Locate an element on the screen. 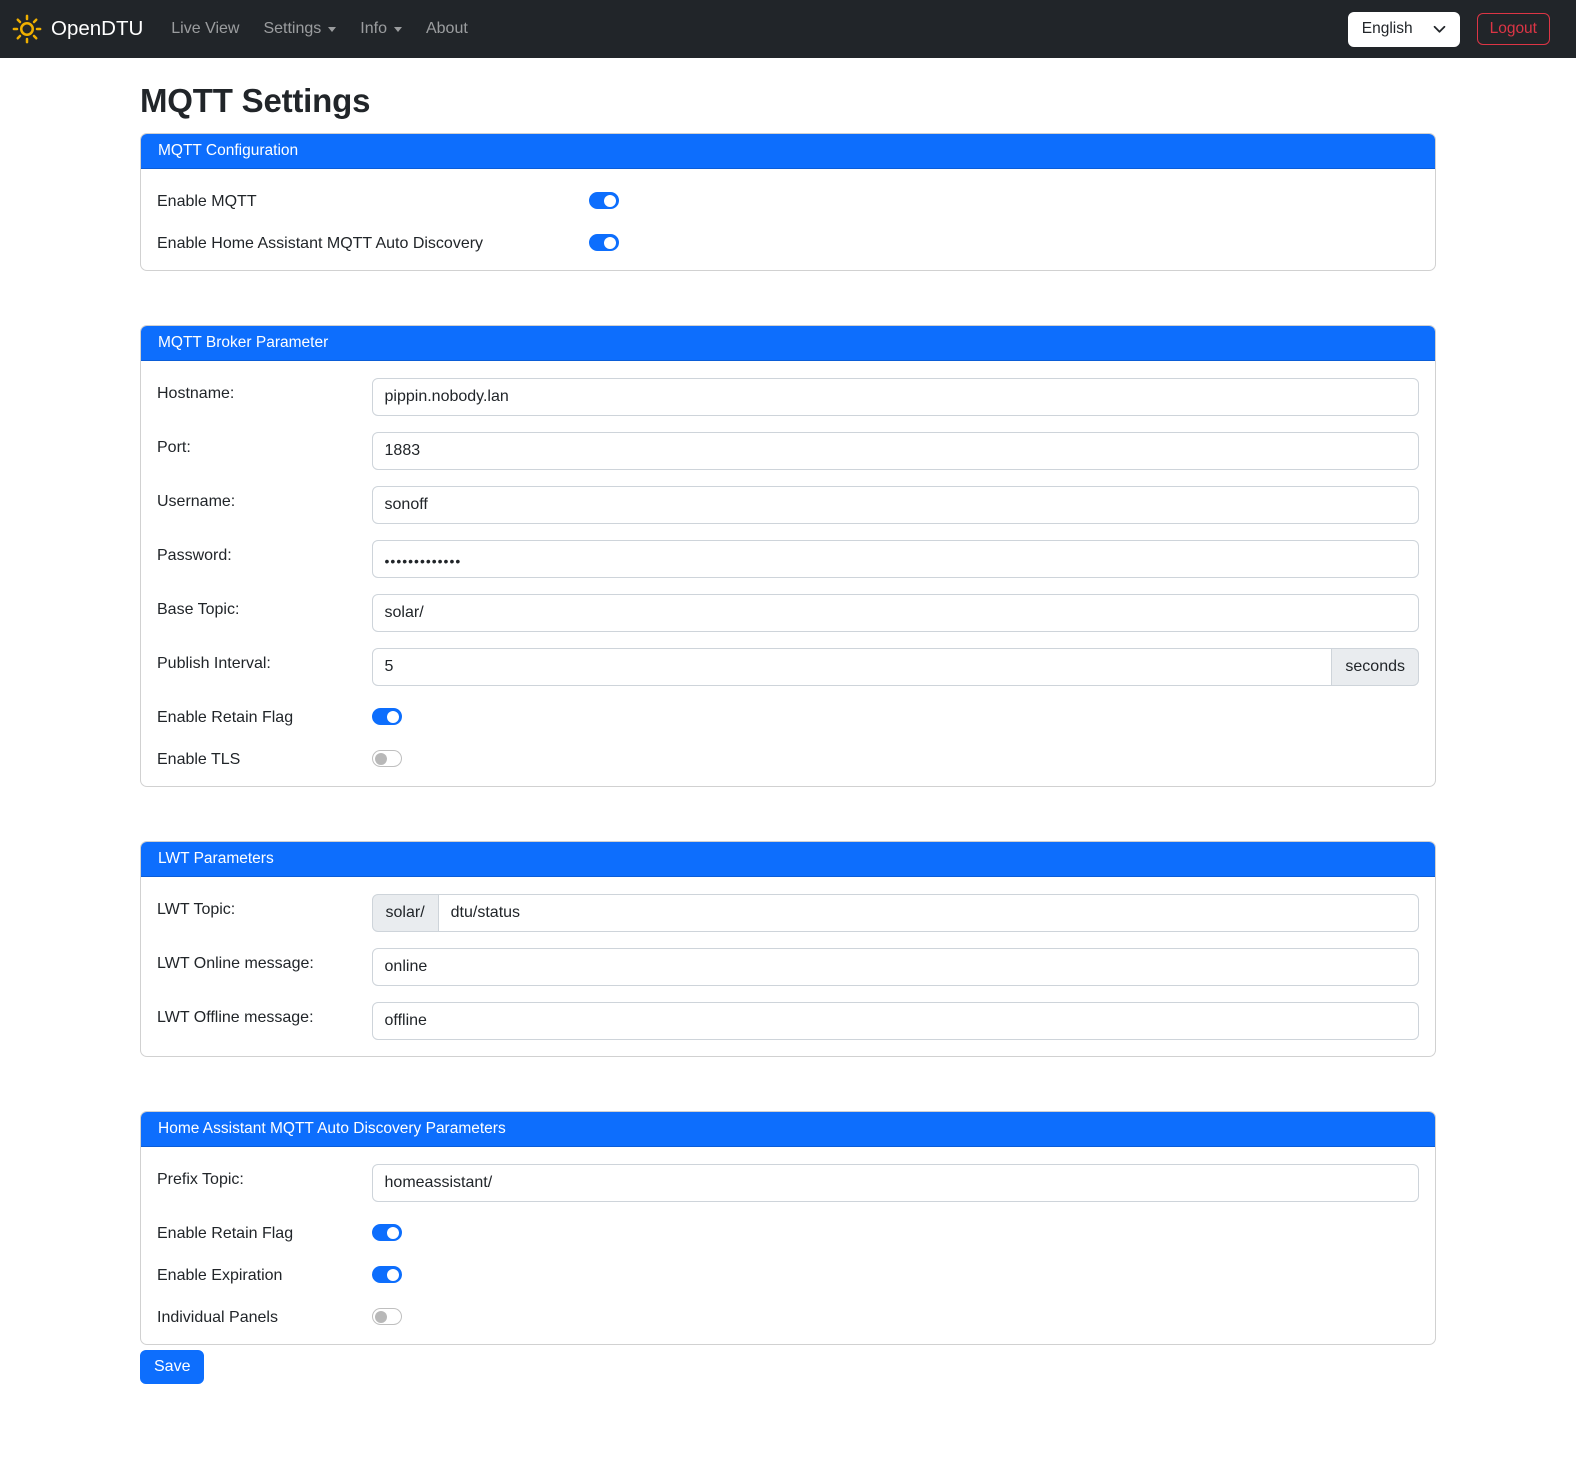 The width and height of the screenshot is (1576, 1460). lwt-topic-label: LWT Topic: is located at coordinates (196, 909).